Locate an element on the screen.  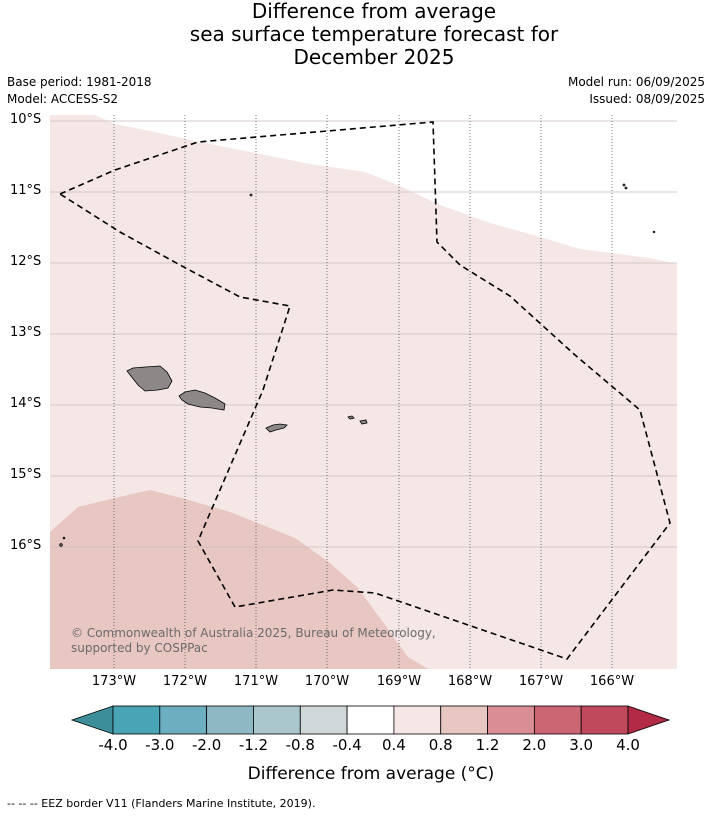
lon-label-167w: 167°W is located at coordinates (541, 681).